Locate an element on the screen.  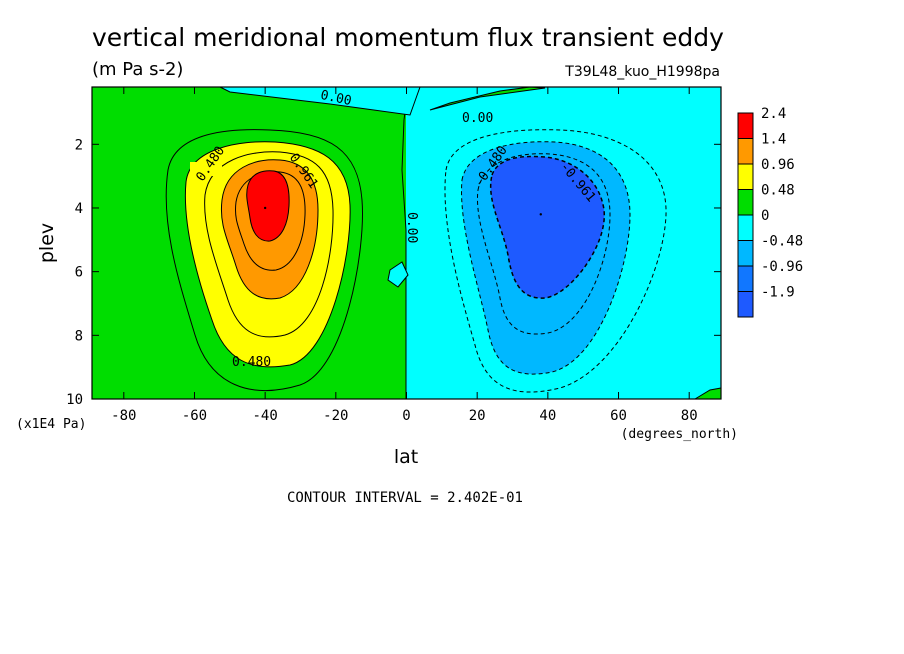
legend-label: 1.4 is located at coordinates (773, 140).